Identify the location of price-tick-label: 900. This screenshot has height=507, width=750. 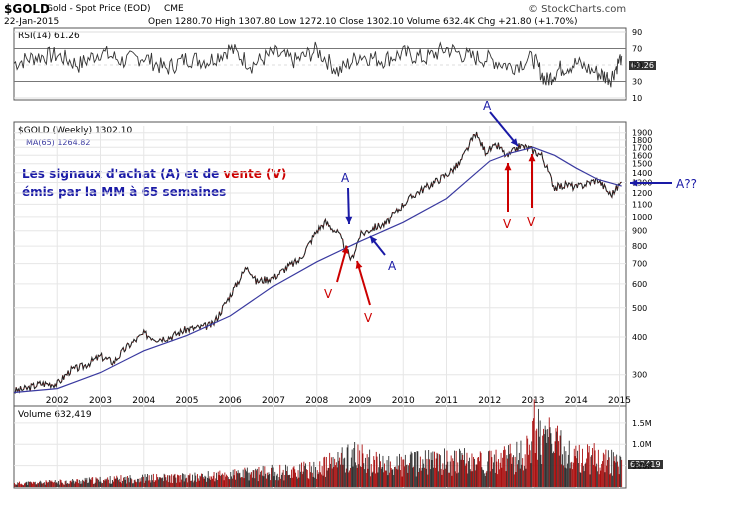
(639, 231).